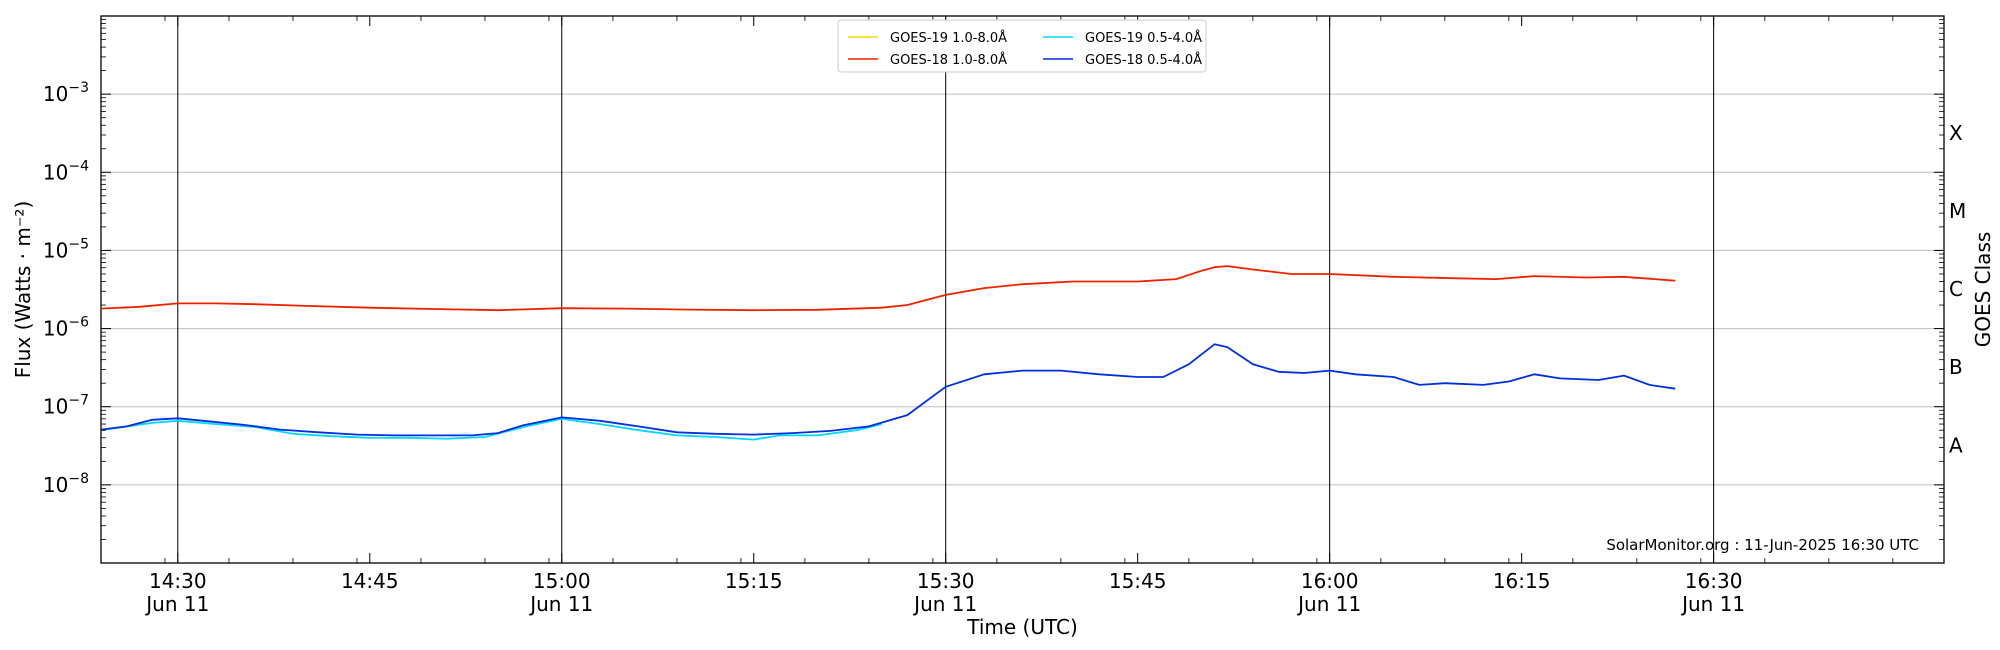 The image size is (2000, 650). Describe the element at coordinates (1022, 627) in the screenshot. I see `x-axis-label: Time (UTC)` at that location.